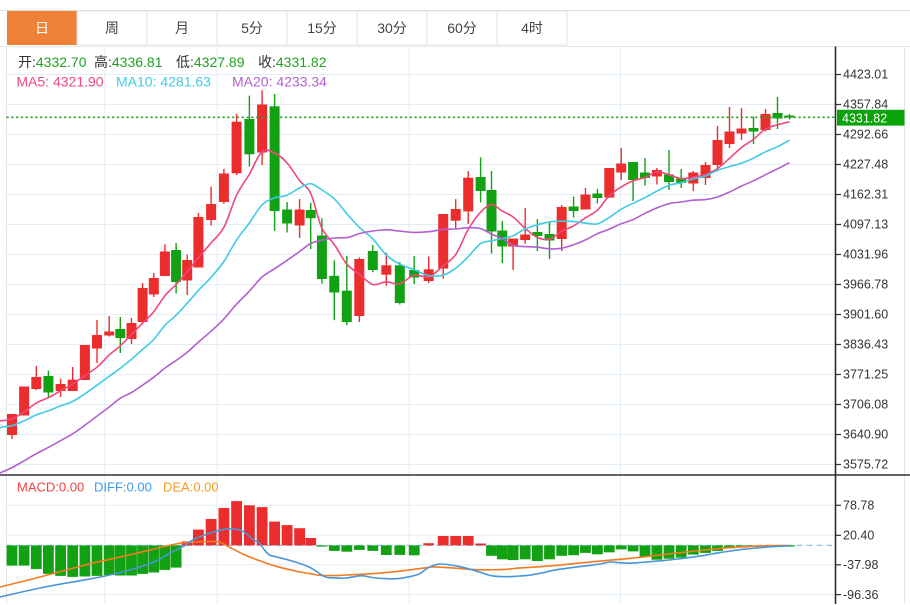  Describe the element at coordinates (52, 62) in the screenshot. I see `svg-text: 开:4332.70` at that location.